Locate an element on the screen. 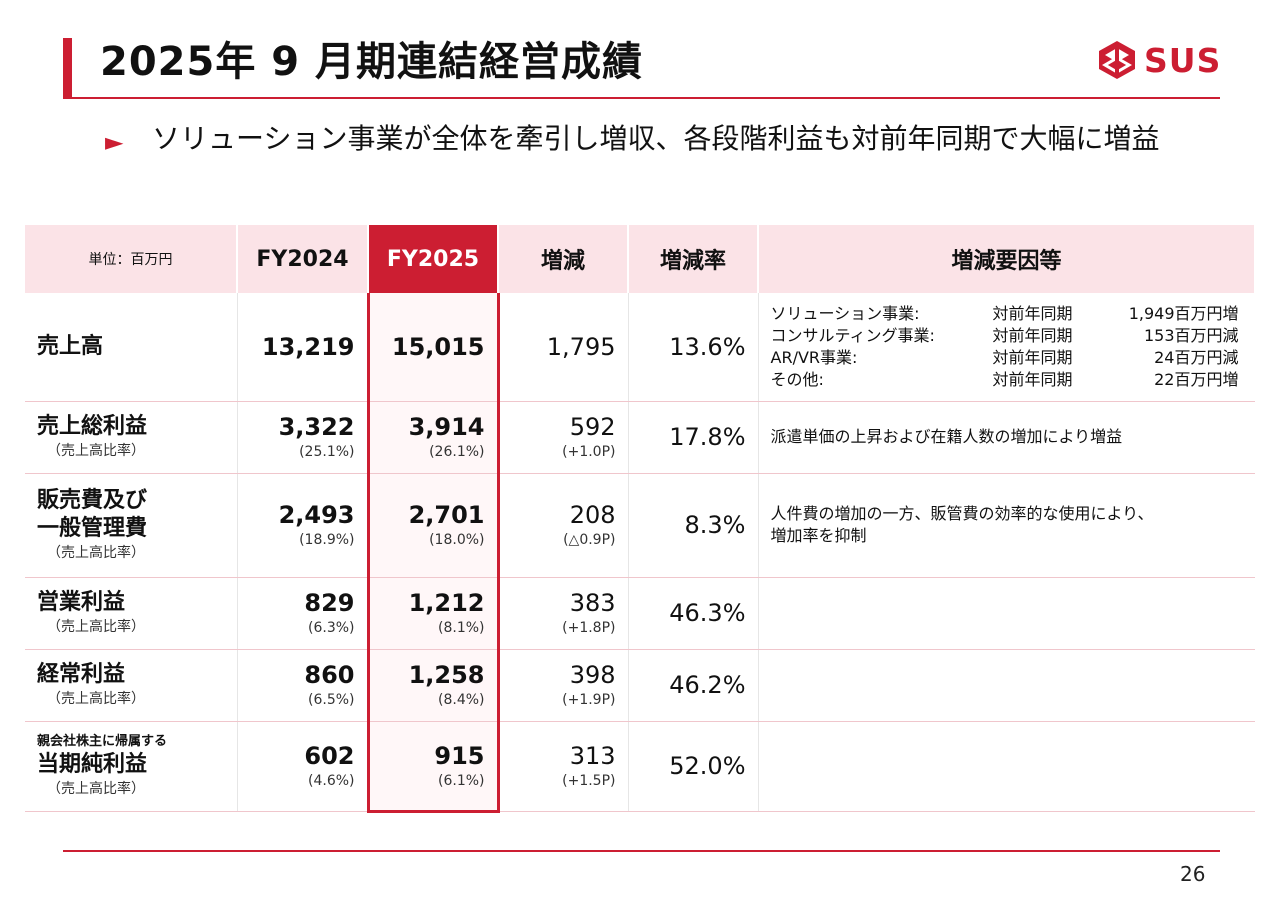 The image size is (1280, 905). fy2025-cell: 1,258 (8.4%) is located at coordinates (433, 685).